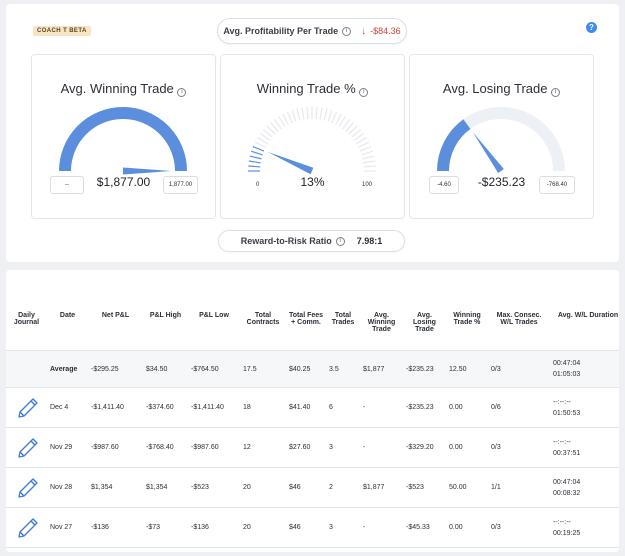 This screenshot has height=556, width=625. What do you see at coordinates (424, 320) in the screenshot?
I see `header-avg-losing-trade: Avg. Losing Trade` at bounding box center [424, 320].